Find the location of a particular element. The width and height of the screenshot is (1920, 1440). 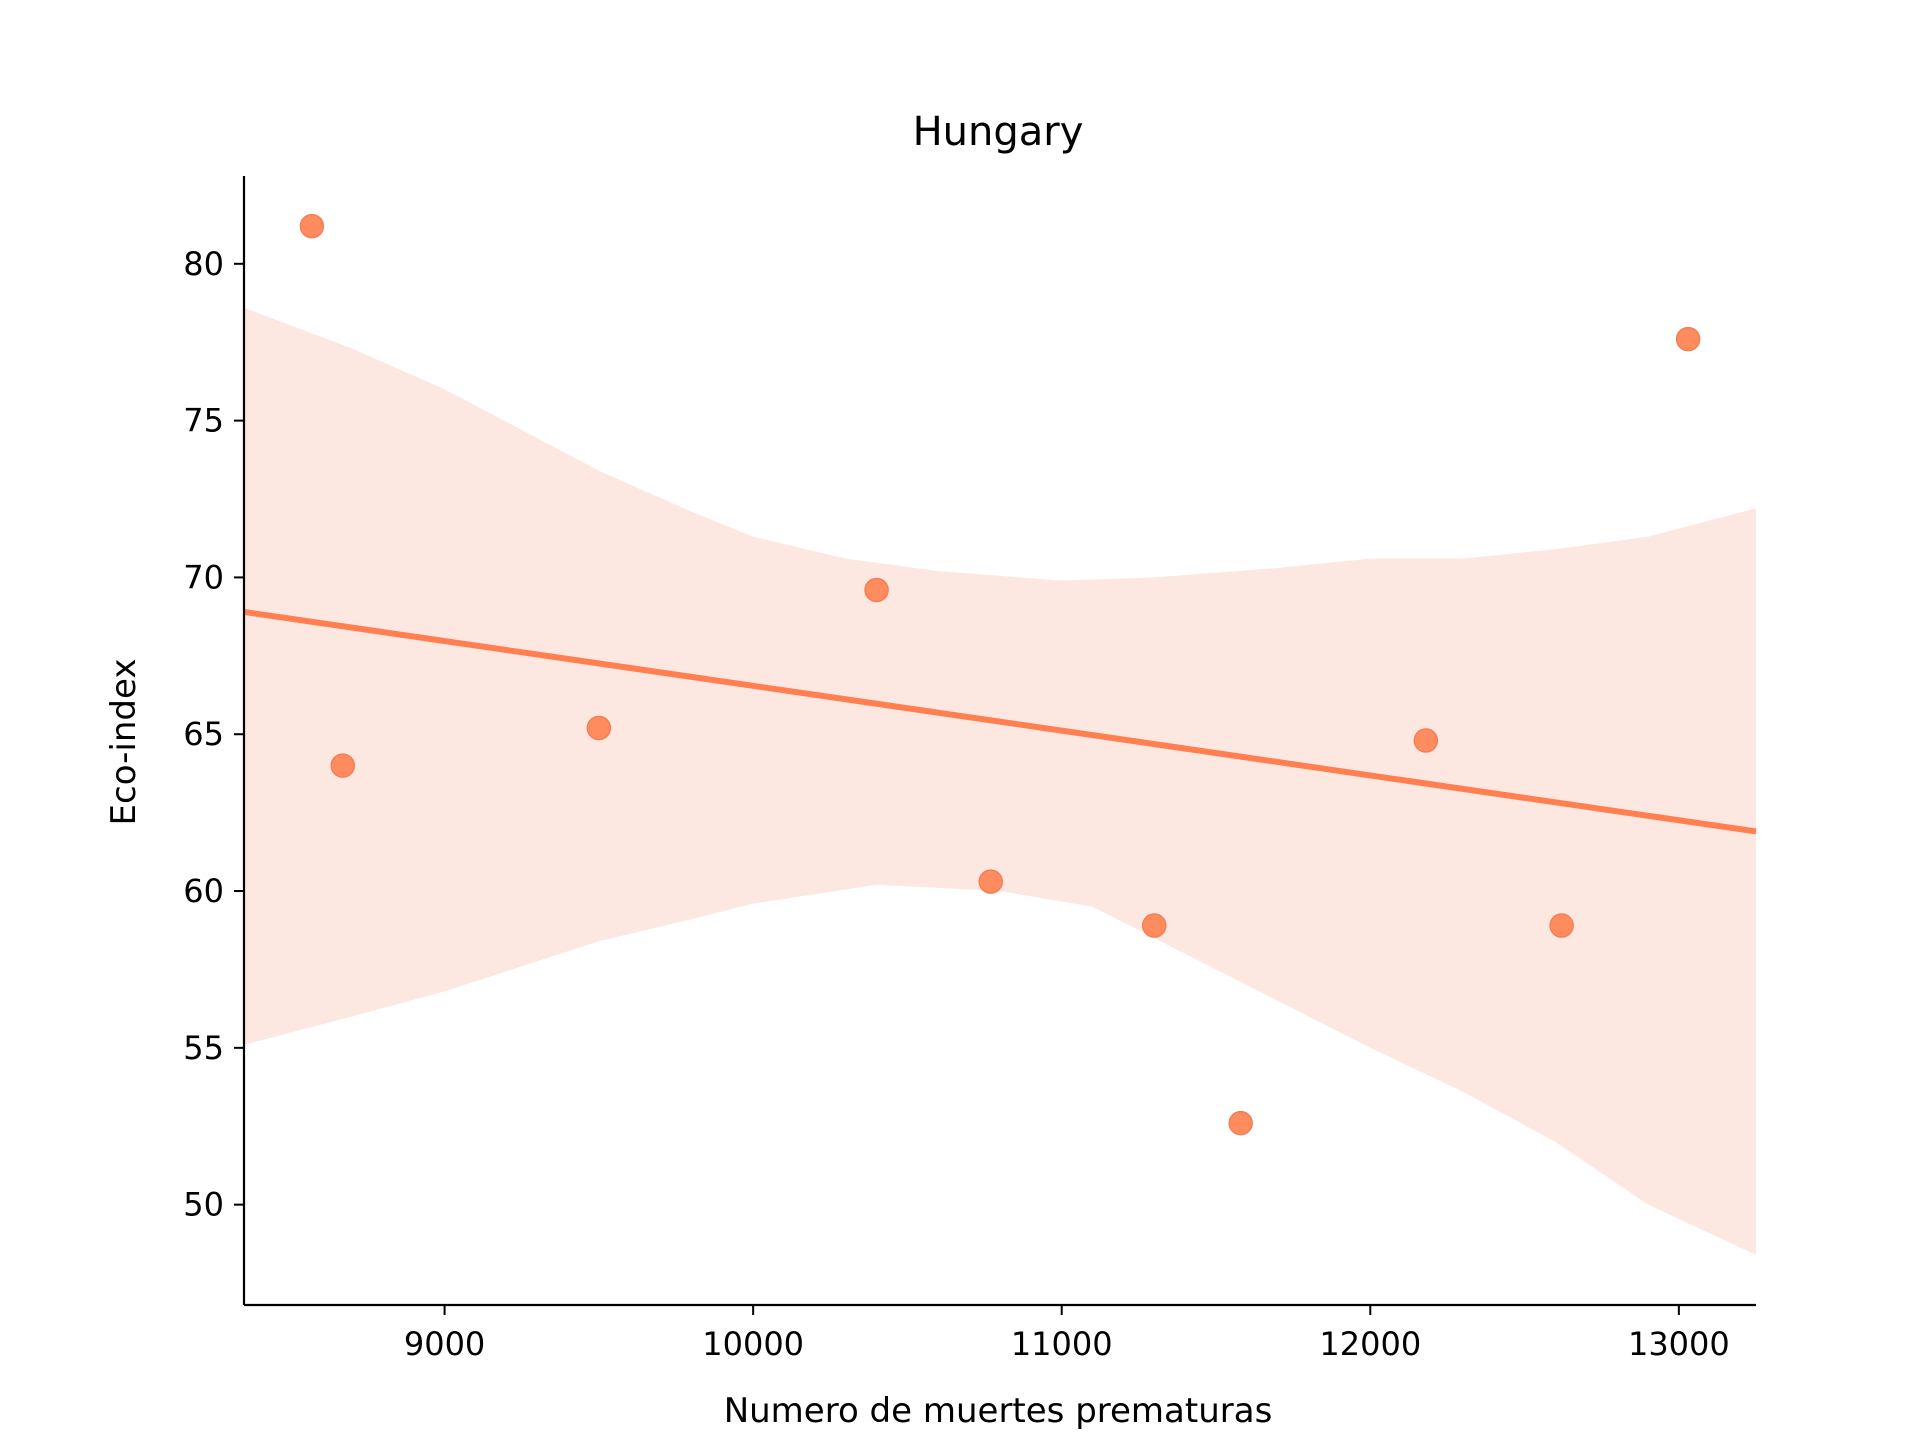

x-tick-label: 11000 is located at coordinates (1062, 1344).